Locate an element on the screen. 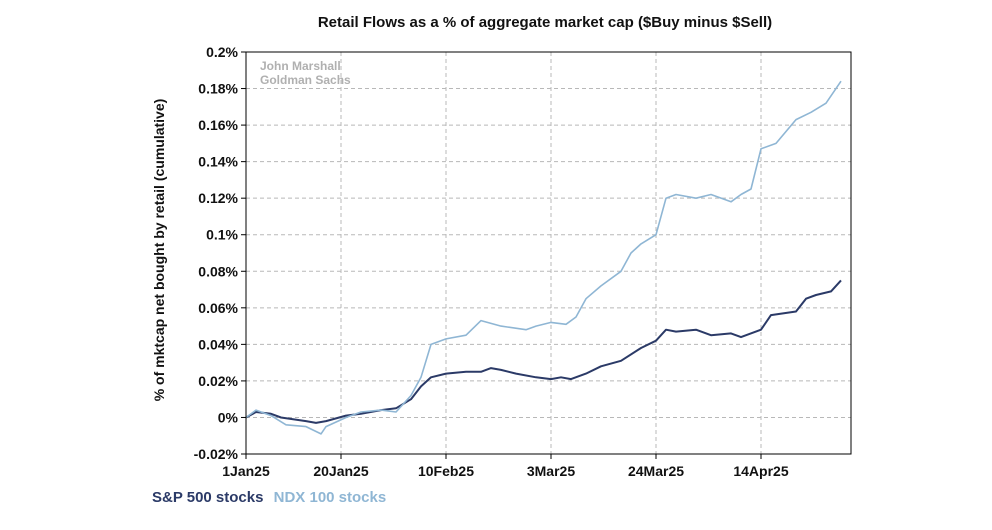  x-tick-label: 20Jan25 is located at coordinates (340, 471).